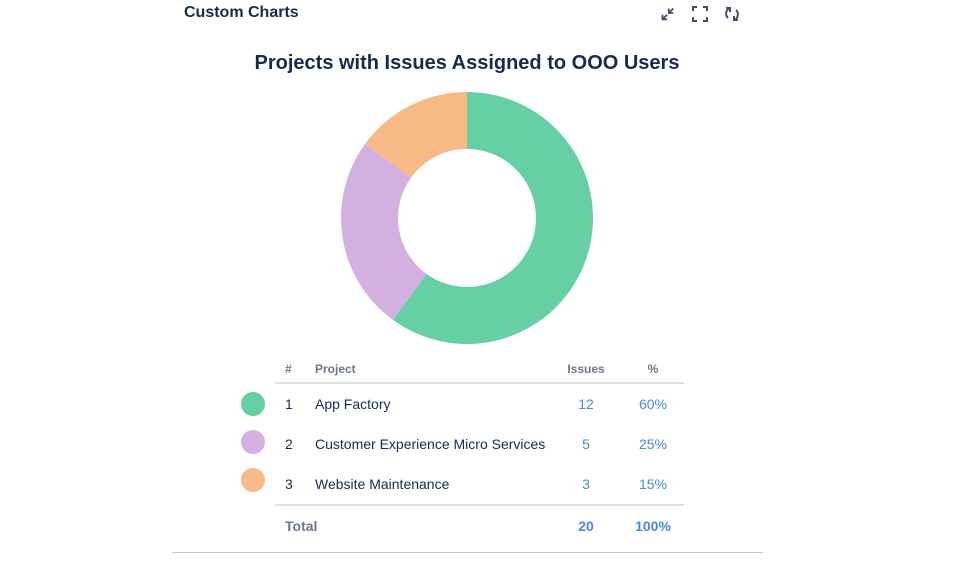  Describe the element at coordinates (432, 485) in the screenshot. I see `row-project: Website Maintenance` at that location.